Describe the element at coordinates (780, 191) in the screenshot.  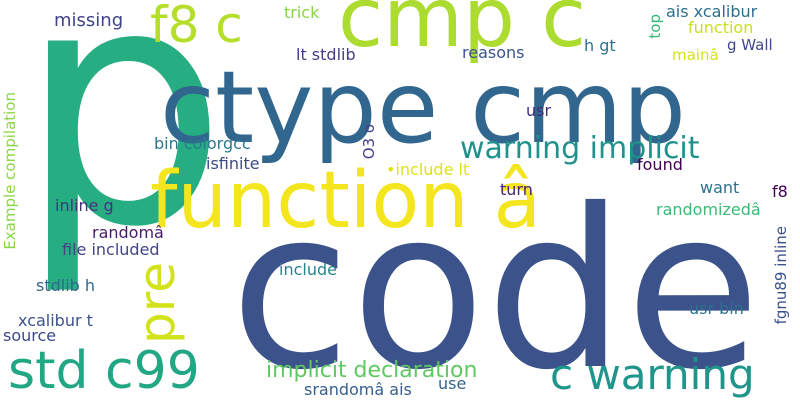
I see `word-f8: f8` at that location.